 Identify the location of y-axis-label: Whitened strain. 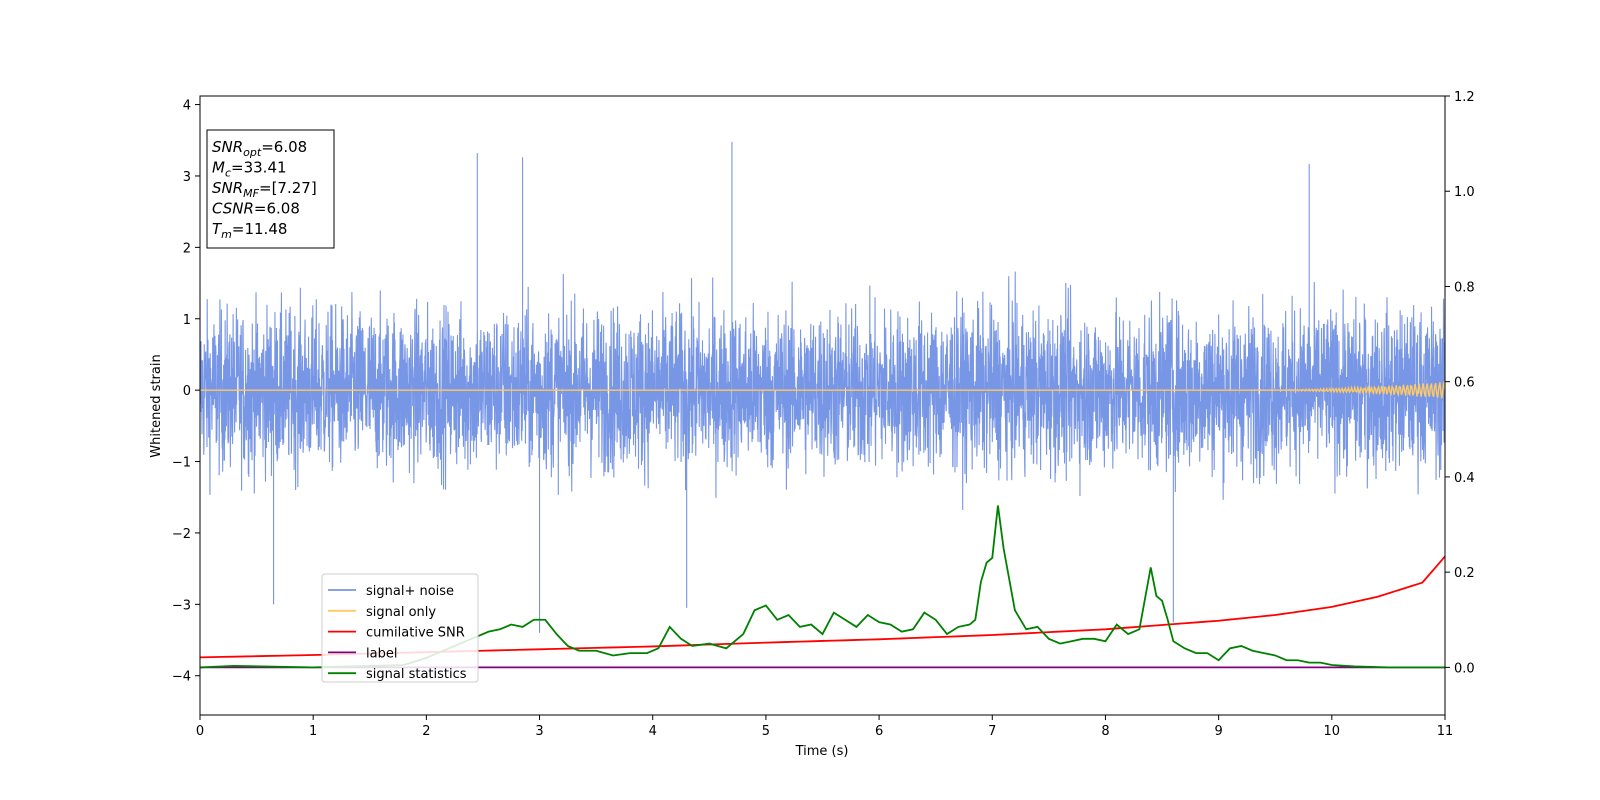
(156, 405).